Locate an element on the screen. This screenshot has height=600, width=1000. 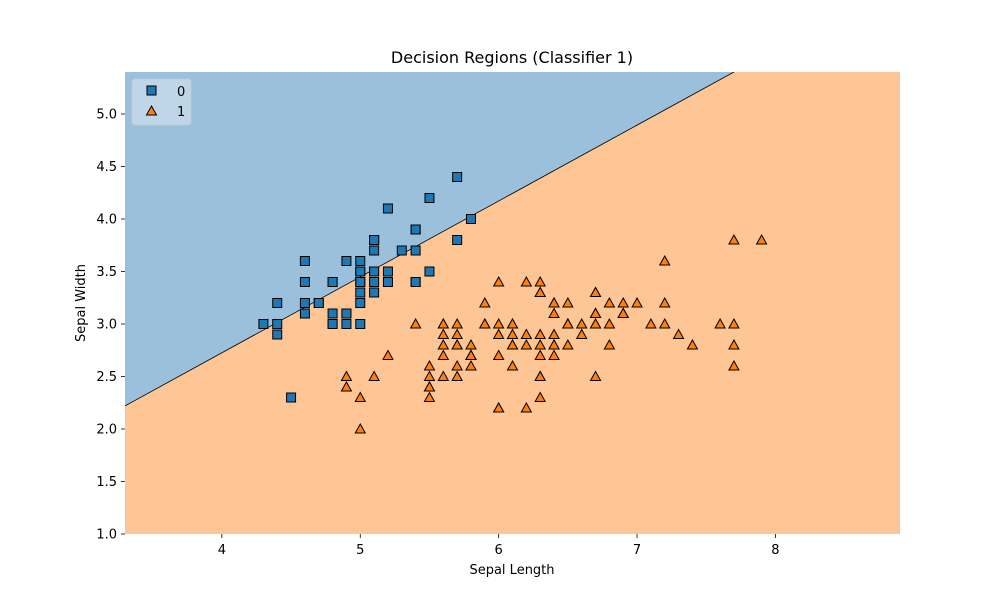
y-tick-label: 3.0 is located at coordinates (106, 325).